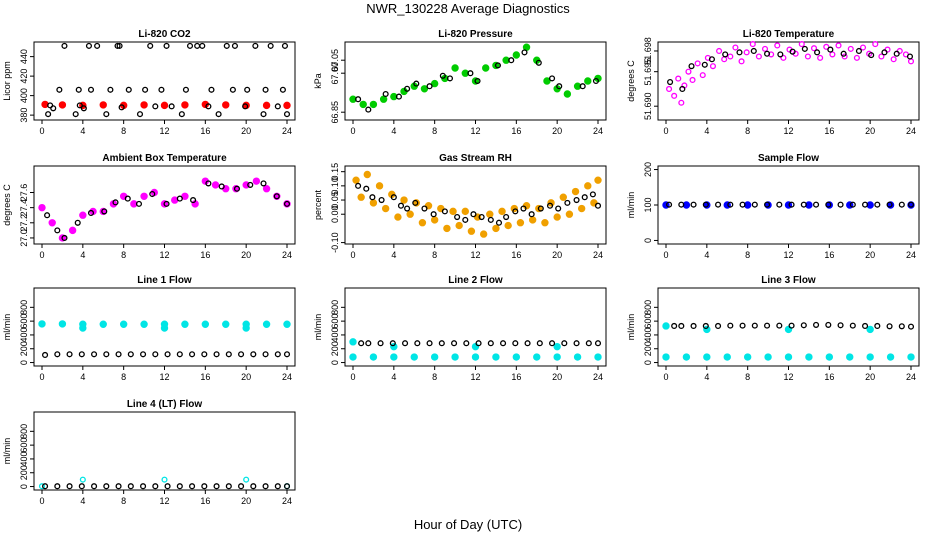 The width and height of the screenshot is (936, 540). I want to click on y-tick-label: 380, so click(24, 115).